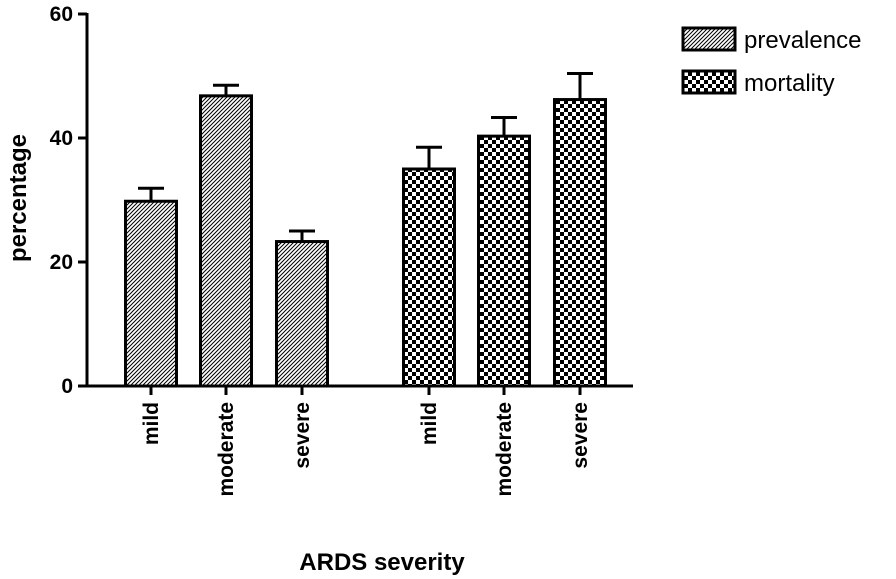 The width and height of the screenshot is (896, 579). I want to click on y-axis-title: percentage, so click(18, 198).